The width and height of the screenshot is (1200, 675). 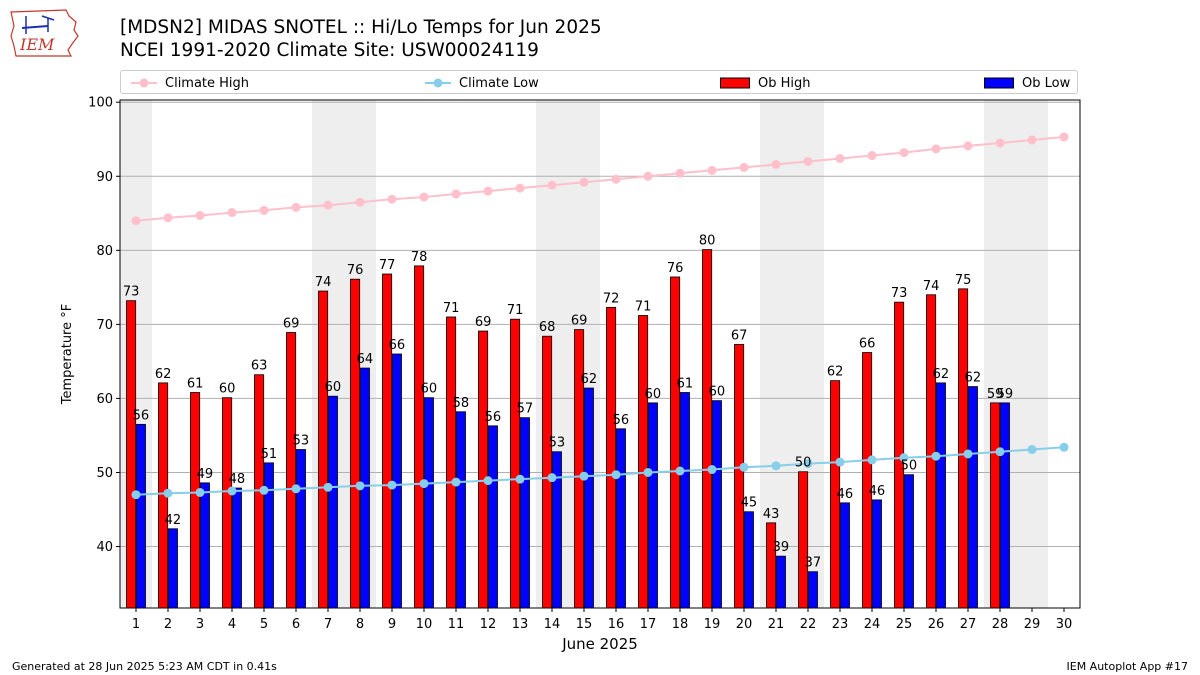 I want to click on ob-high-bar-label: 68, so click(x=547, y=327).